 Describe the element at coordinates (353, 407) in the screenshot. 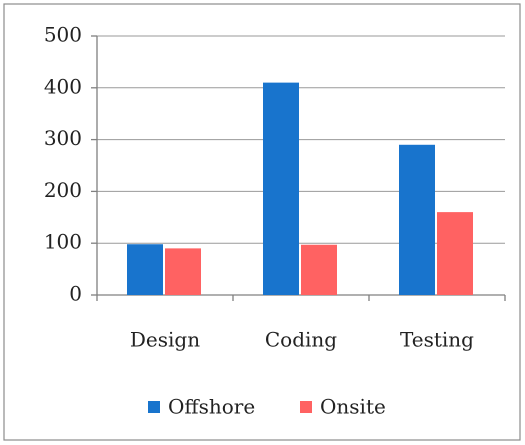

I see `legend-label: Onsite` at that location.